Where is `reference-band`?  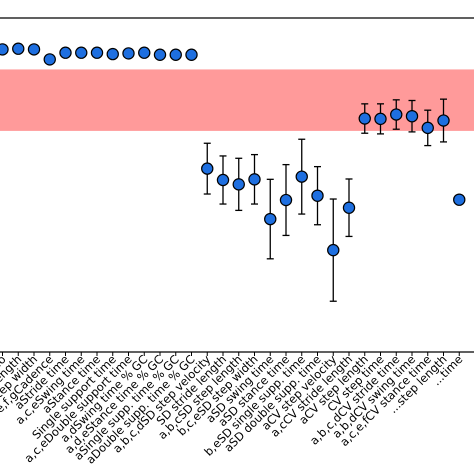
reference-band is located at coordinates (237, 100).